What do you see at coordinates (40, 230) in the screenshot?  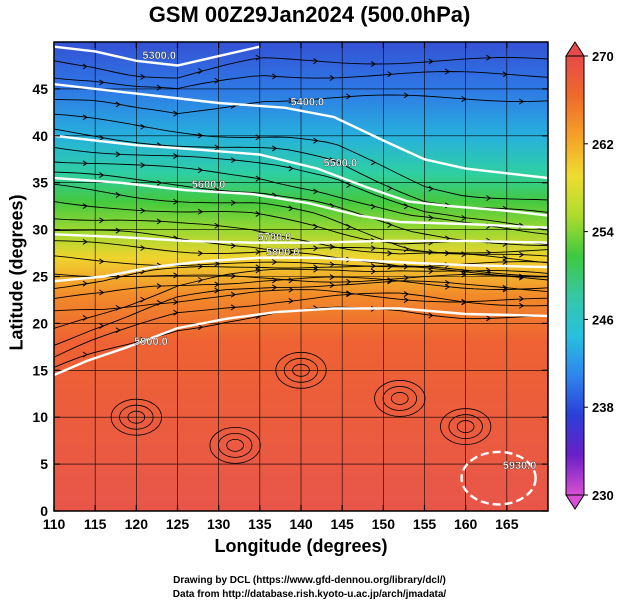 I see `y-tick-label: 30` at bounding box center [40, 230].